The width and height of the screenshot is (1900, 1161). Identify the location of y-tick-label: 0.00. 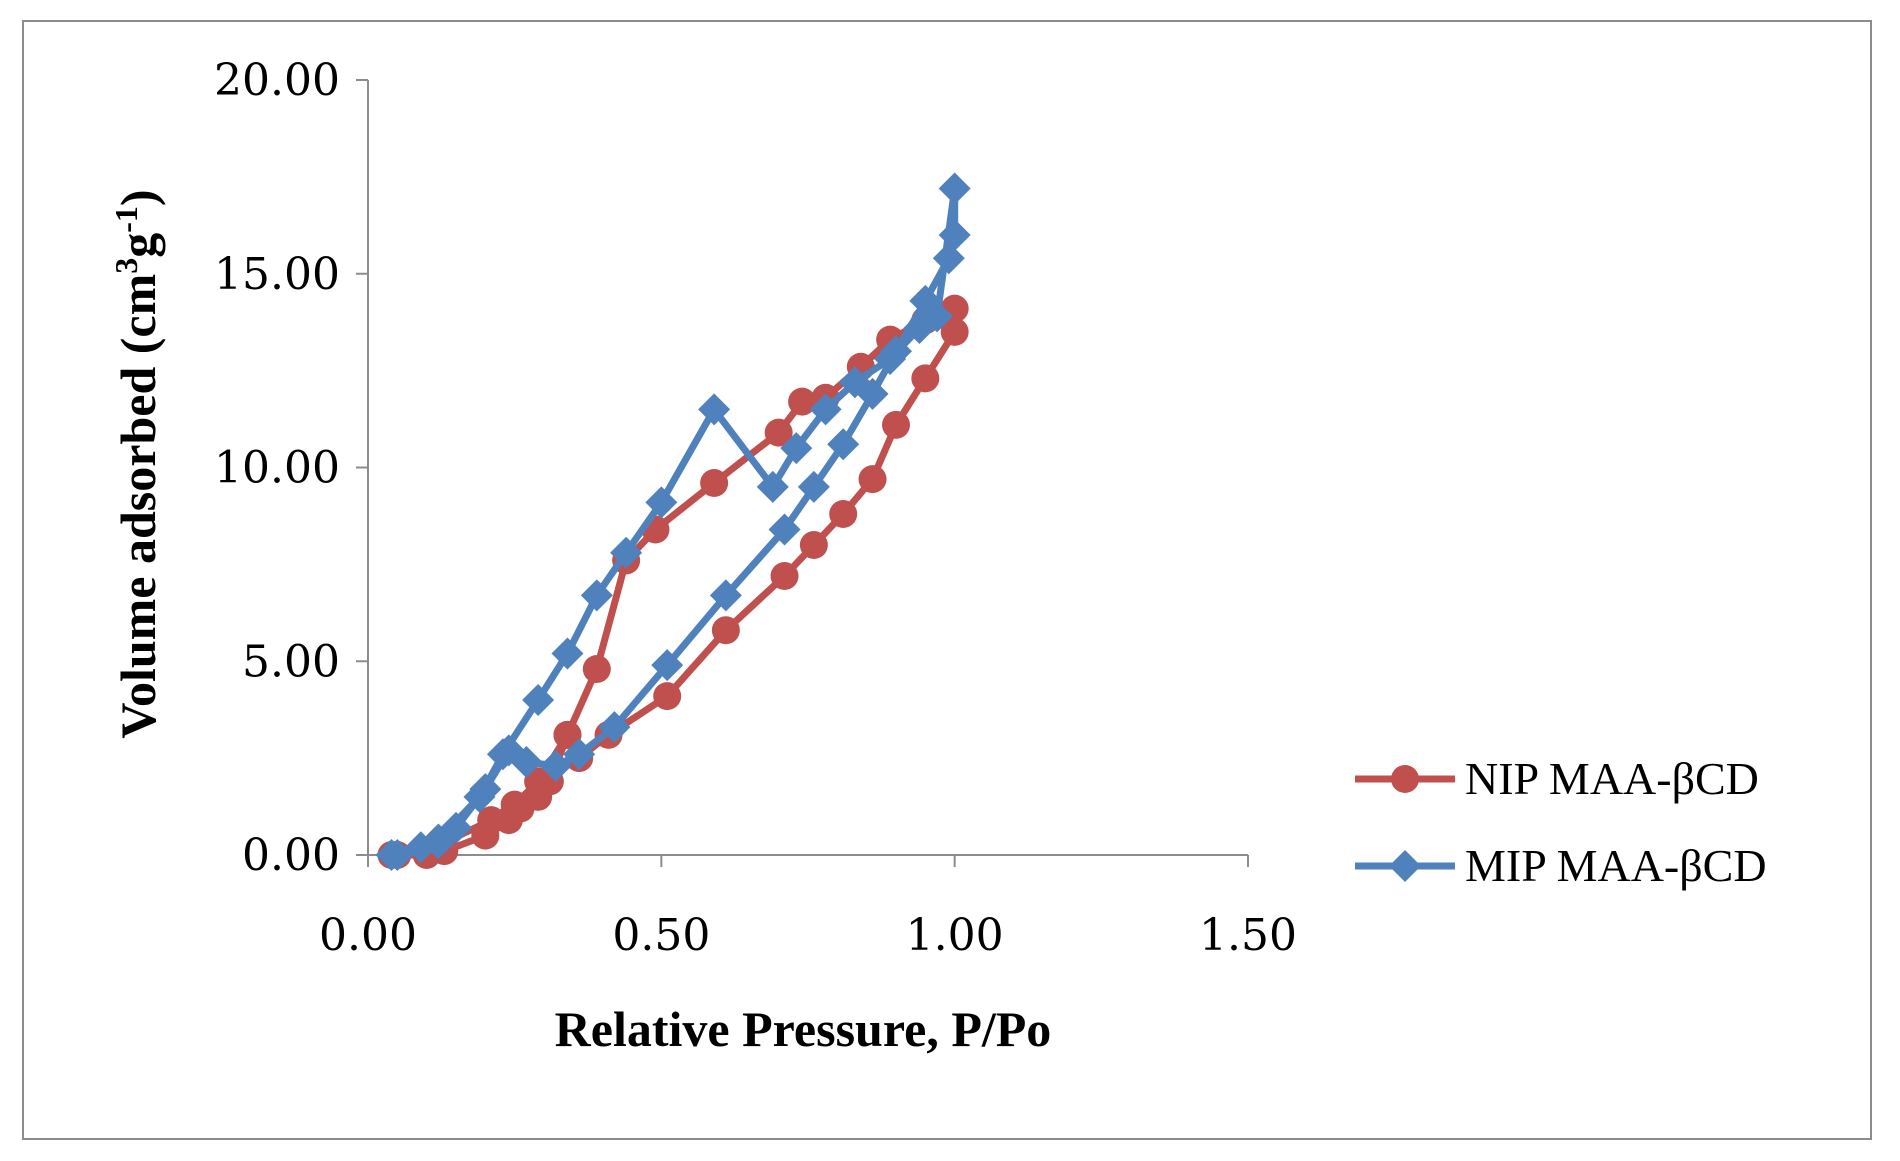
(291, 855).